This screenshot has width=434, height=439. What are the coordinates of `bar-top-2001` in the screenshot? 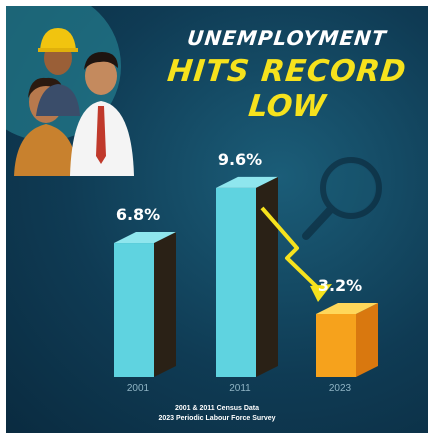 It's located at (145, 238).